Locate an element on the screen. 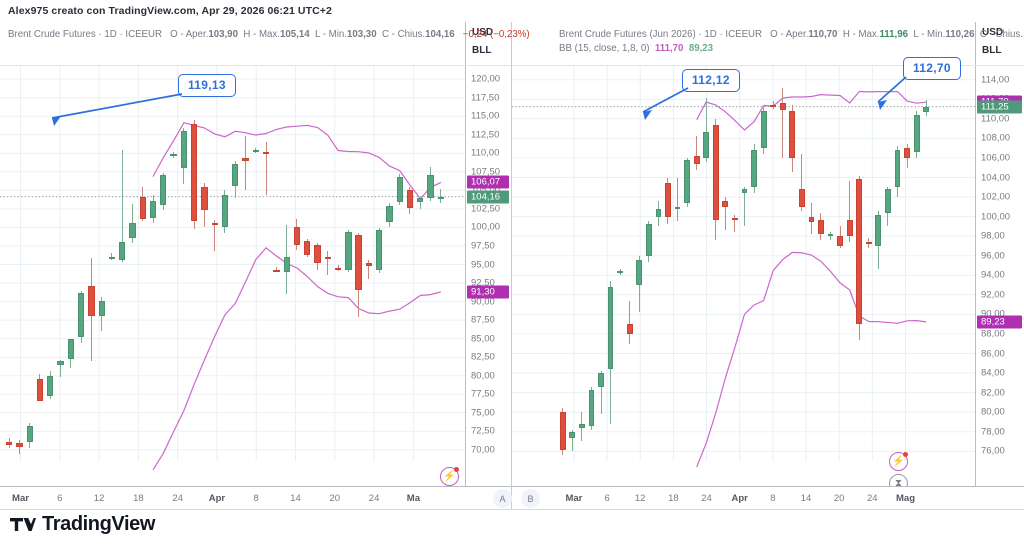  price-tick: 88,00 is located at coordinates (993, 334).